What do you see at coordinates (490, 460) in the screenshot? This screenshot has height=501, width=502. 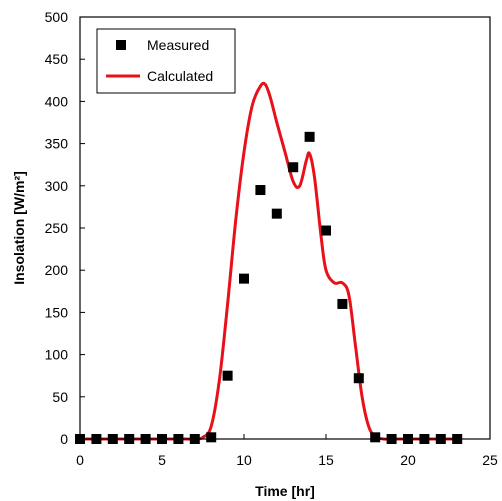 I see `x-tick-label: 25` at bounding box center [490, 460].